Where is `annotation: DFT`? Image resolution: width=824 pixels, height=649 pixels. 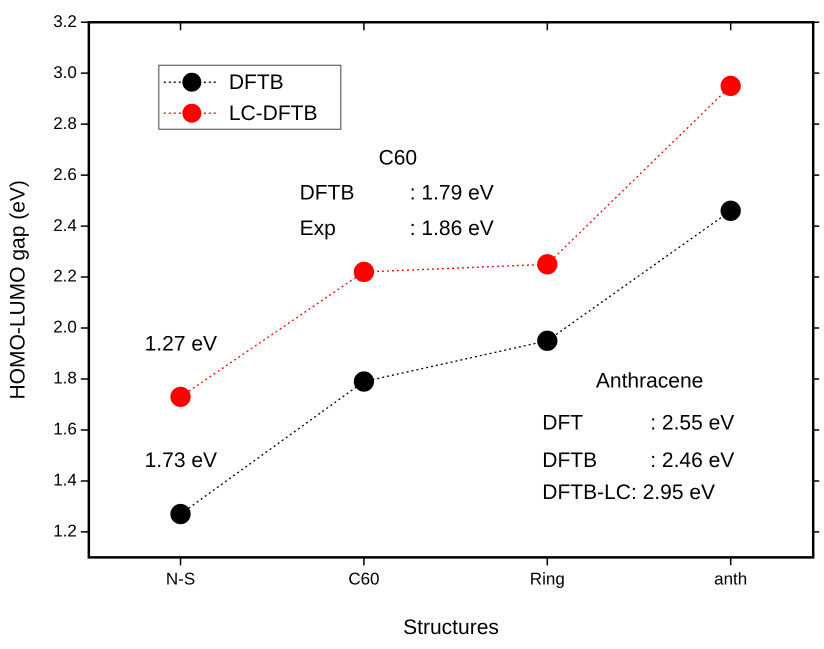
annotation: DFT is located at coordinates (563, 422).